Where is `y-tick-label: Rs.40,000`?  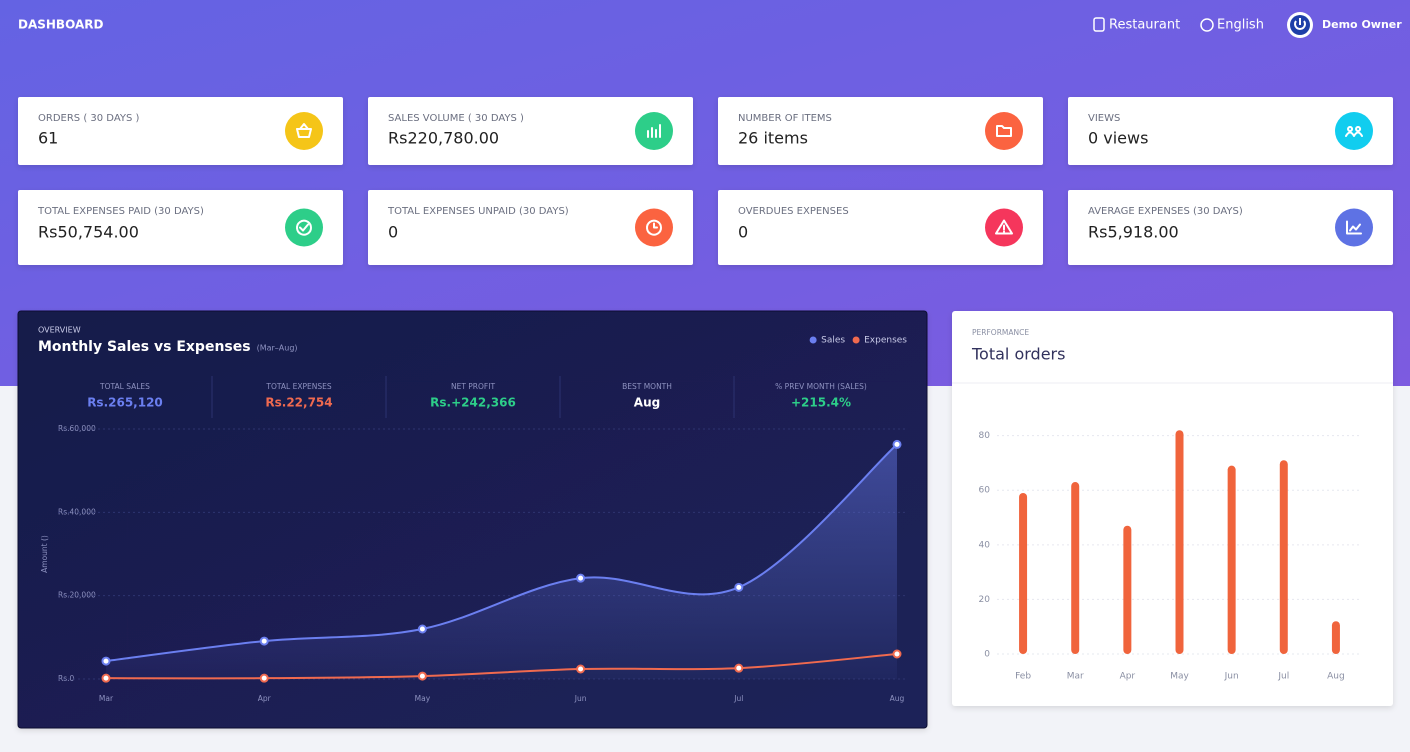
y-tick-label: Rs.40,000 is located at coordinates (77, 511).